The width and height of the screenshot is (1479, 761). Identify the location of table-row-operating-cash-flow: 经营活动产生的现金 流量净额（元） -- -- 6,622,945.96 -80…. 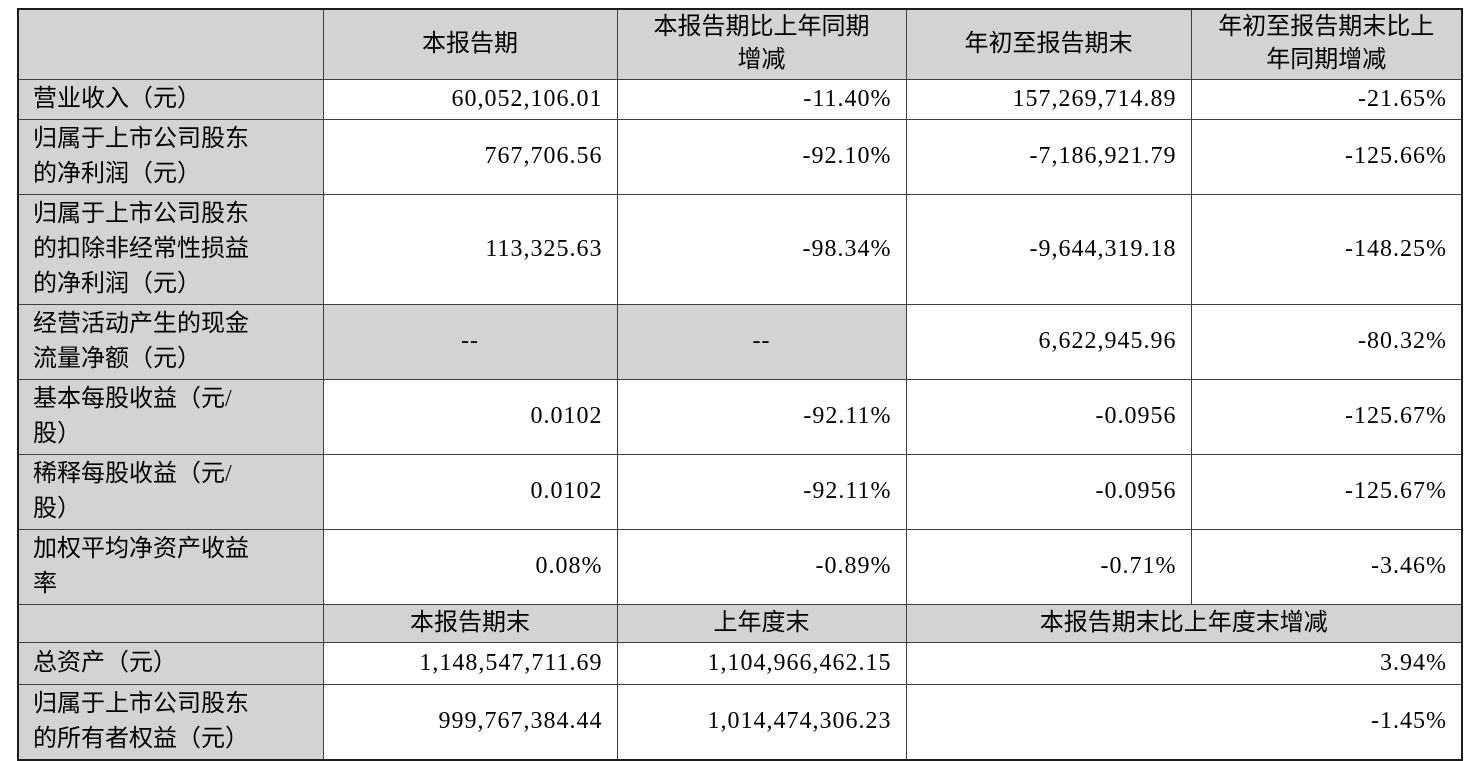
(740, 341).